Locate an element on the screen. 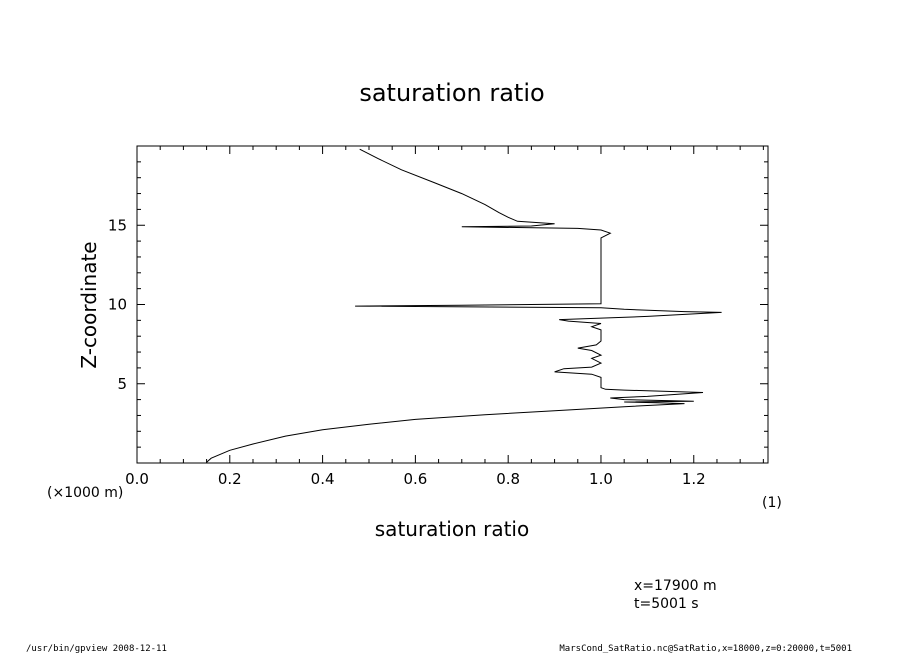  x-tick-label: 1.2 is located at coordinates (694, 479).